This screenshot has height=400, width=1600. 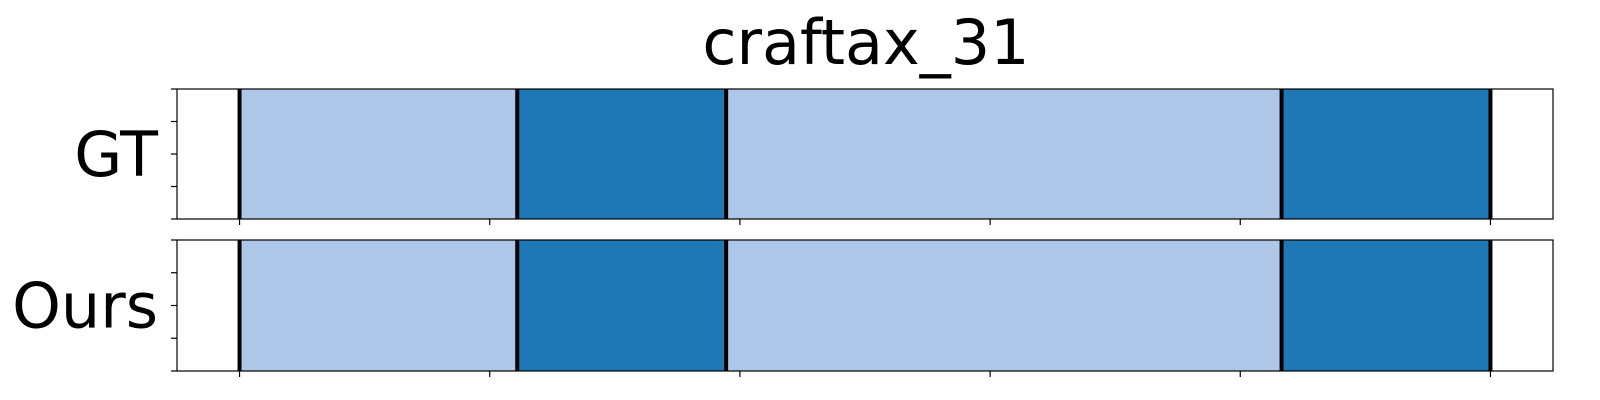 I want to click on row-label-ours: Ours, so click(x=85, y=306).